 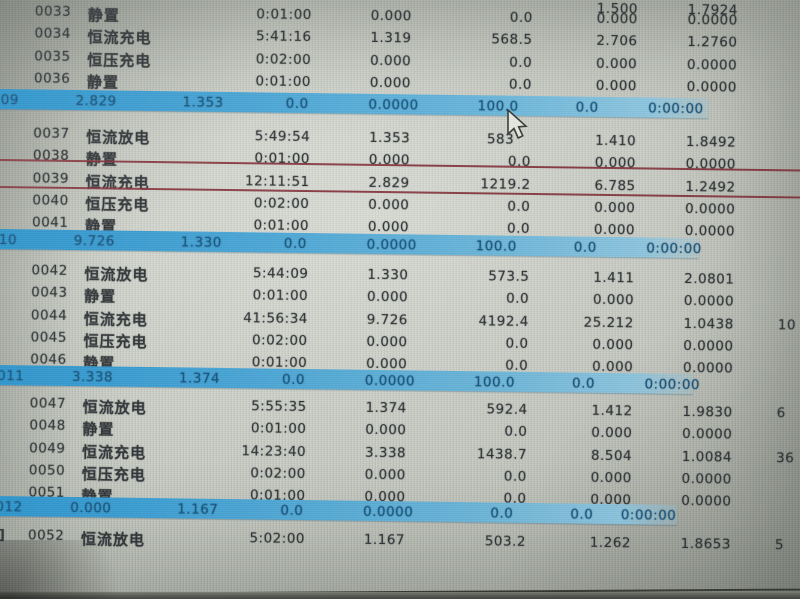 What do you see at coordinates (706, 544) in the screenshot?
I see `cell-voltage: 1.8653` at bounding box center [706, 544].